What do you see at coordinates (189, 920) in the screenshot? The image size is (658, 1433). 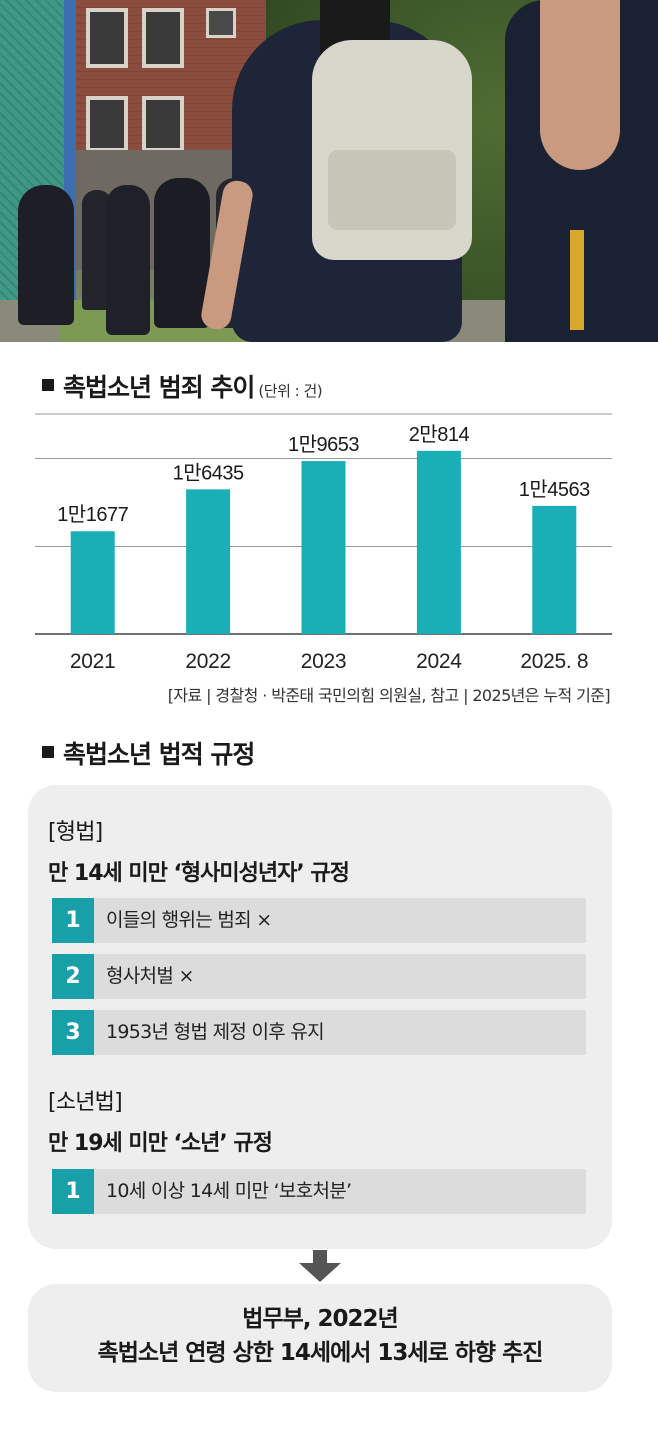 I see `item-text: 이들의 행위는 범죄 ×` at bounding box center [189, 920].